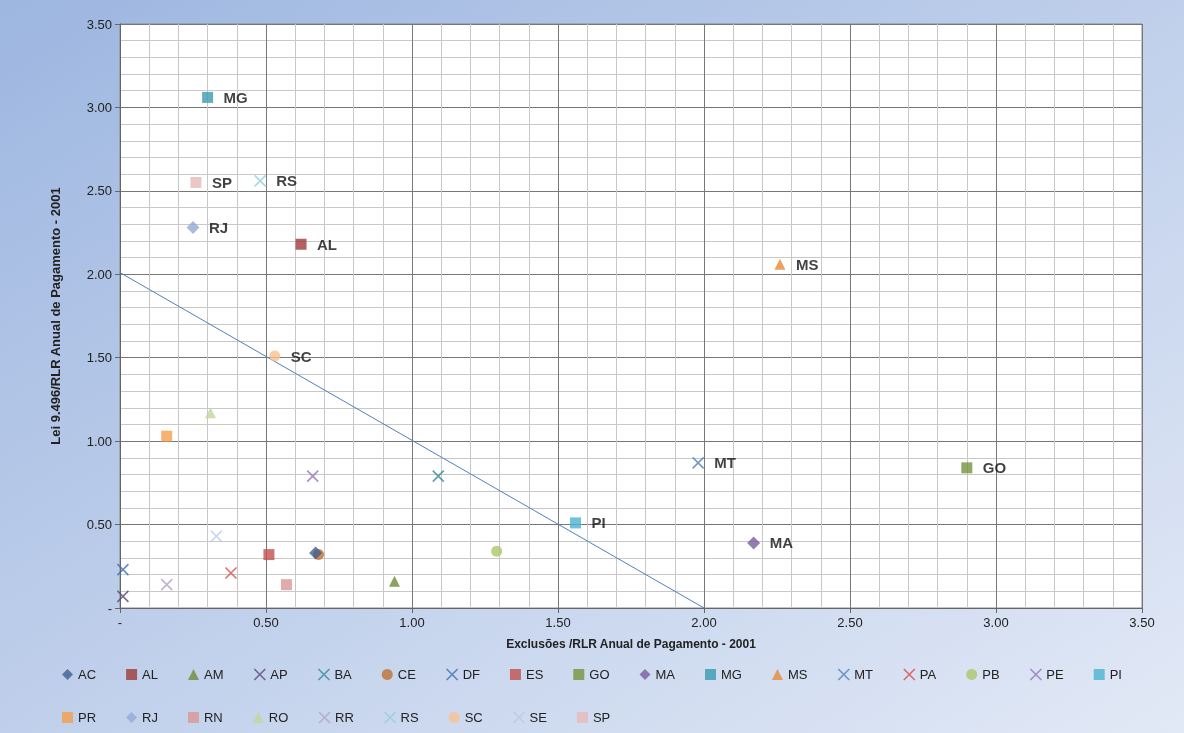  Describe the element at coordinates (99, 107) in the screenshot. I see `y-tick-label: 3.00` at that location.